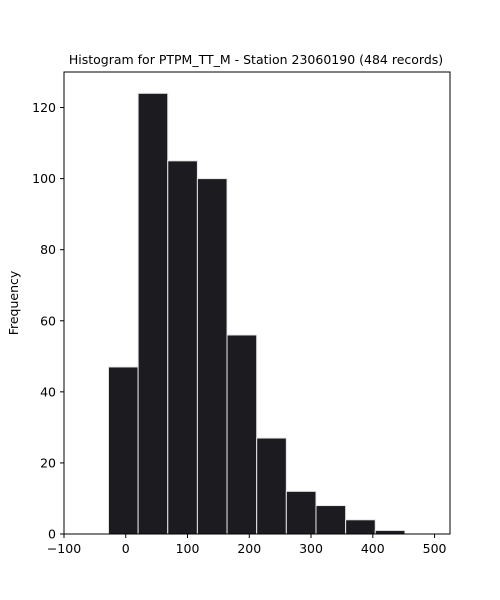 The height and width of the screenshot is (600, 500). What do you see at coordinates (48, 249) in the screenshot?
I see `y-tick-label: 80` at bounding box center [48, 249].